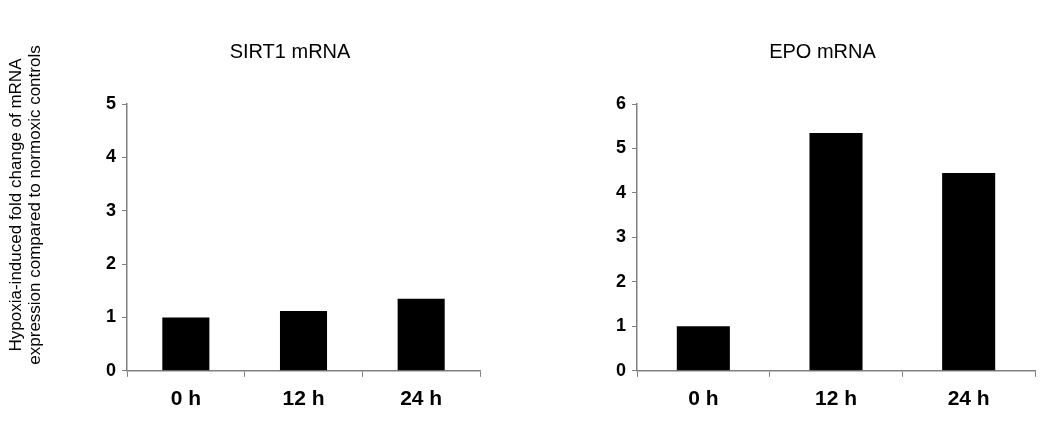 The image size is (1045, 442). I want to click on chart-title: SIRT1 mRNA, so click(290, 50).